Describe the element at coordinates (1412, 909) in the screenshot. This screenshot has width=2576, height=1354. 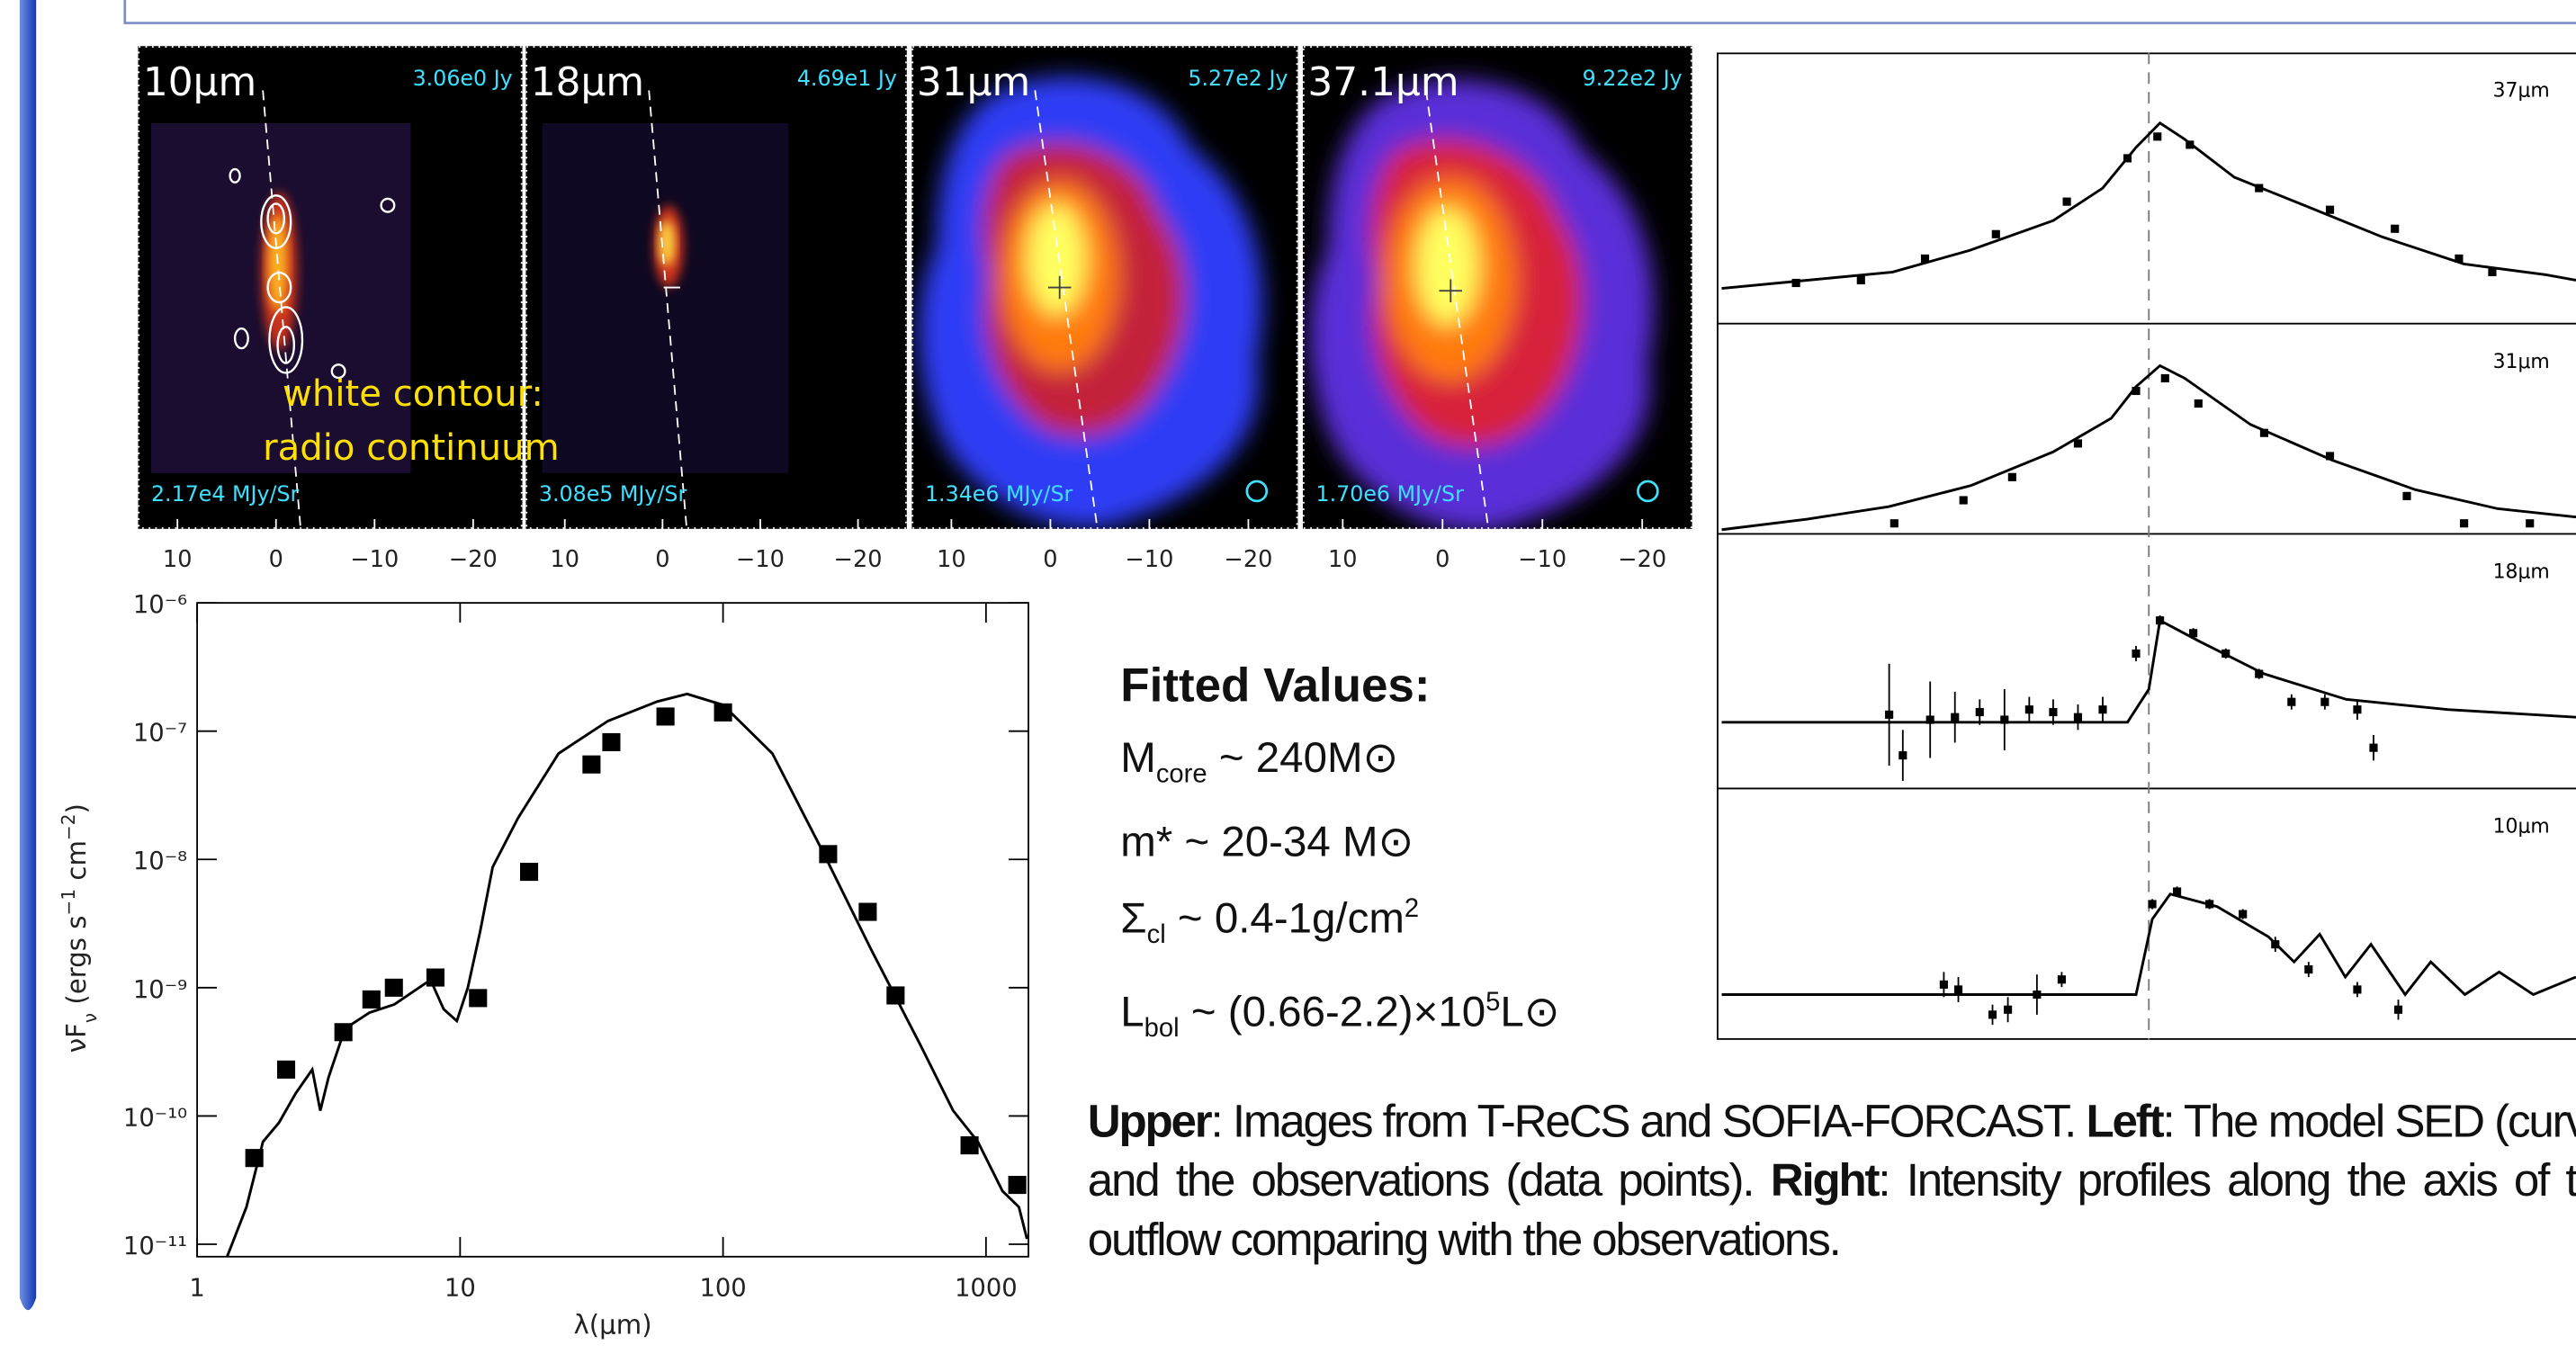
I see `fitted-text: 2` at that location.